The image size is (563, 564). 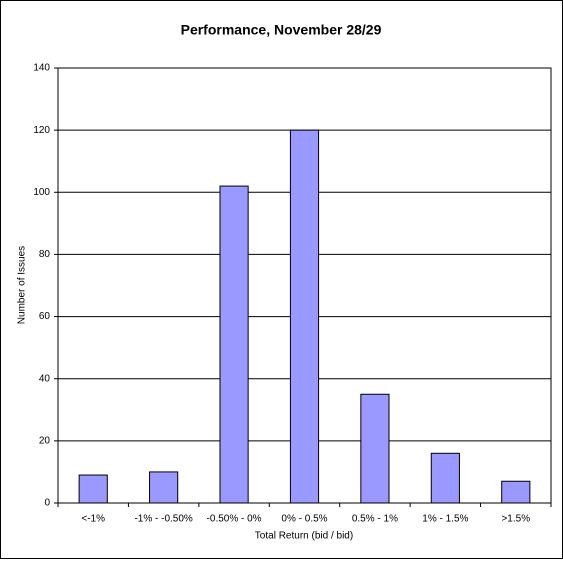 What do you see at coordinates (163, 519) in the screenshot?
I see `x-tick-label: -1% - -0.50%` at bounding box center [163, 519].